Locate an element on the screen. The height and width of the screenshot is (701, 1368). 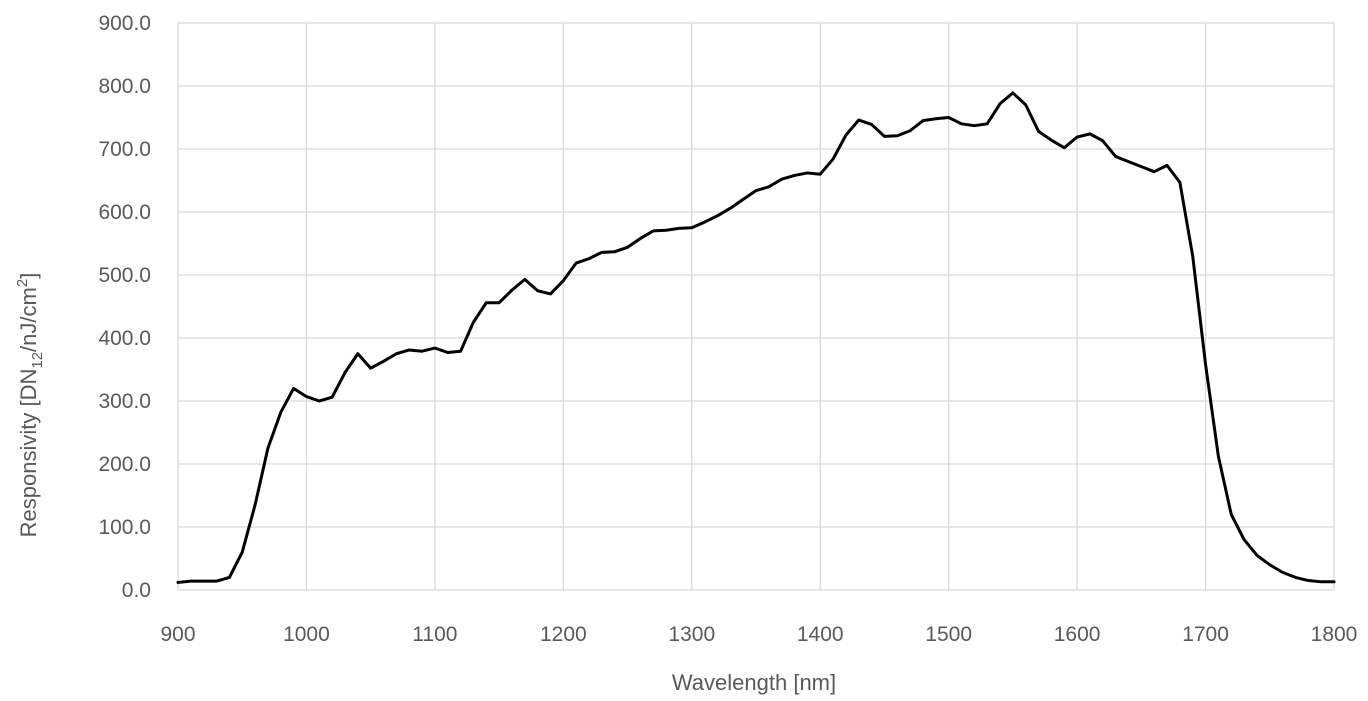
x-tick-label: 1800 is located at coordinates (1334, 634).